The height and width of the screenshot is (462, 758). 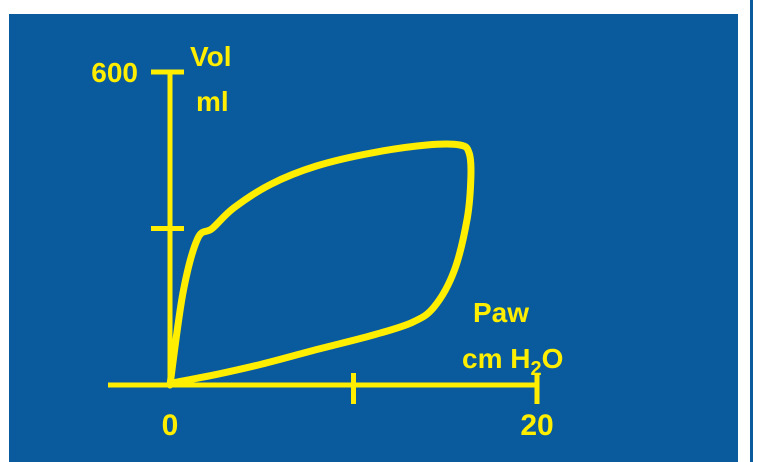 I want to click on x-label-top: Paw, so click(x=501, y=312).